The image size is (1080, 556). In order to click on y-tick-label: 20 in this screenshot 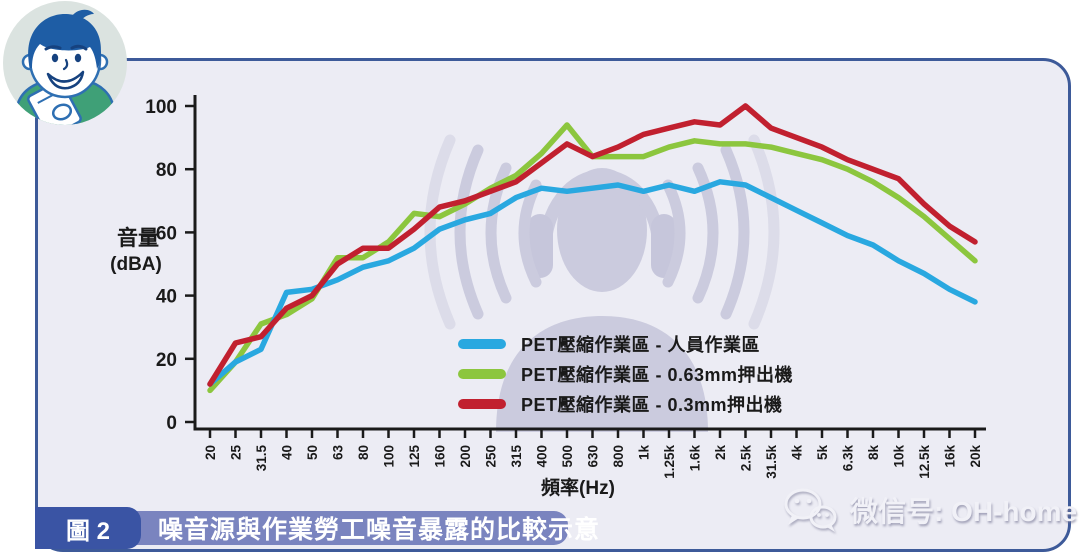, I will do `click(166, 360)`.